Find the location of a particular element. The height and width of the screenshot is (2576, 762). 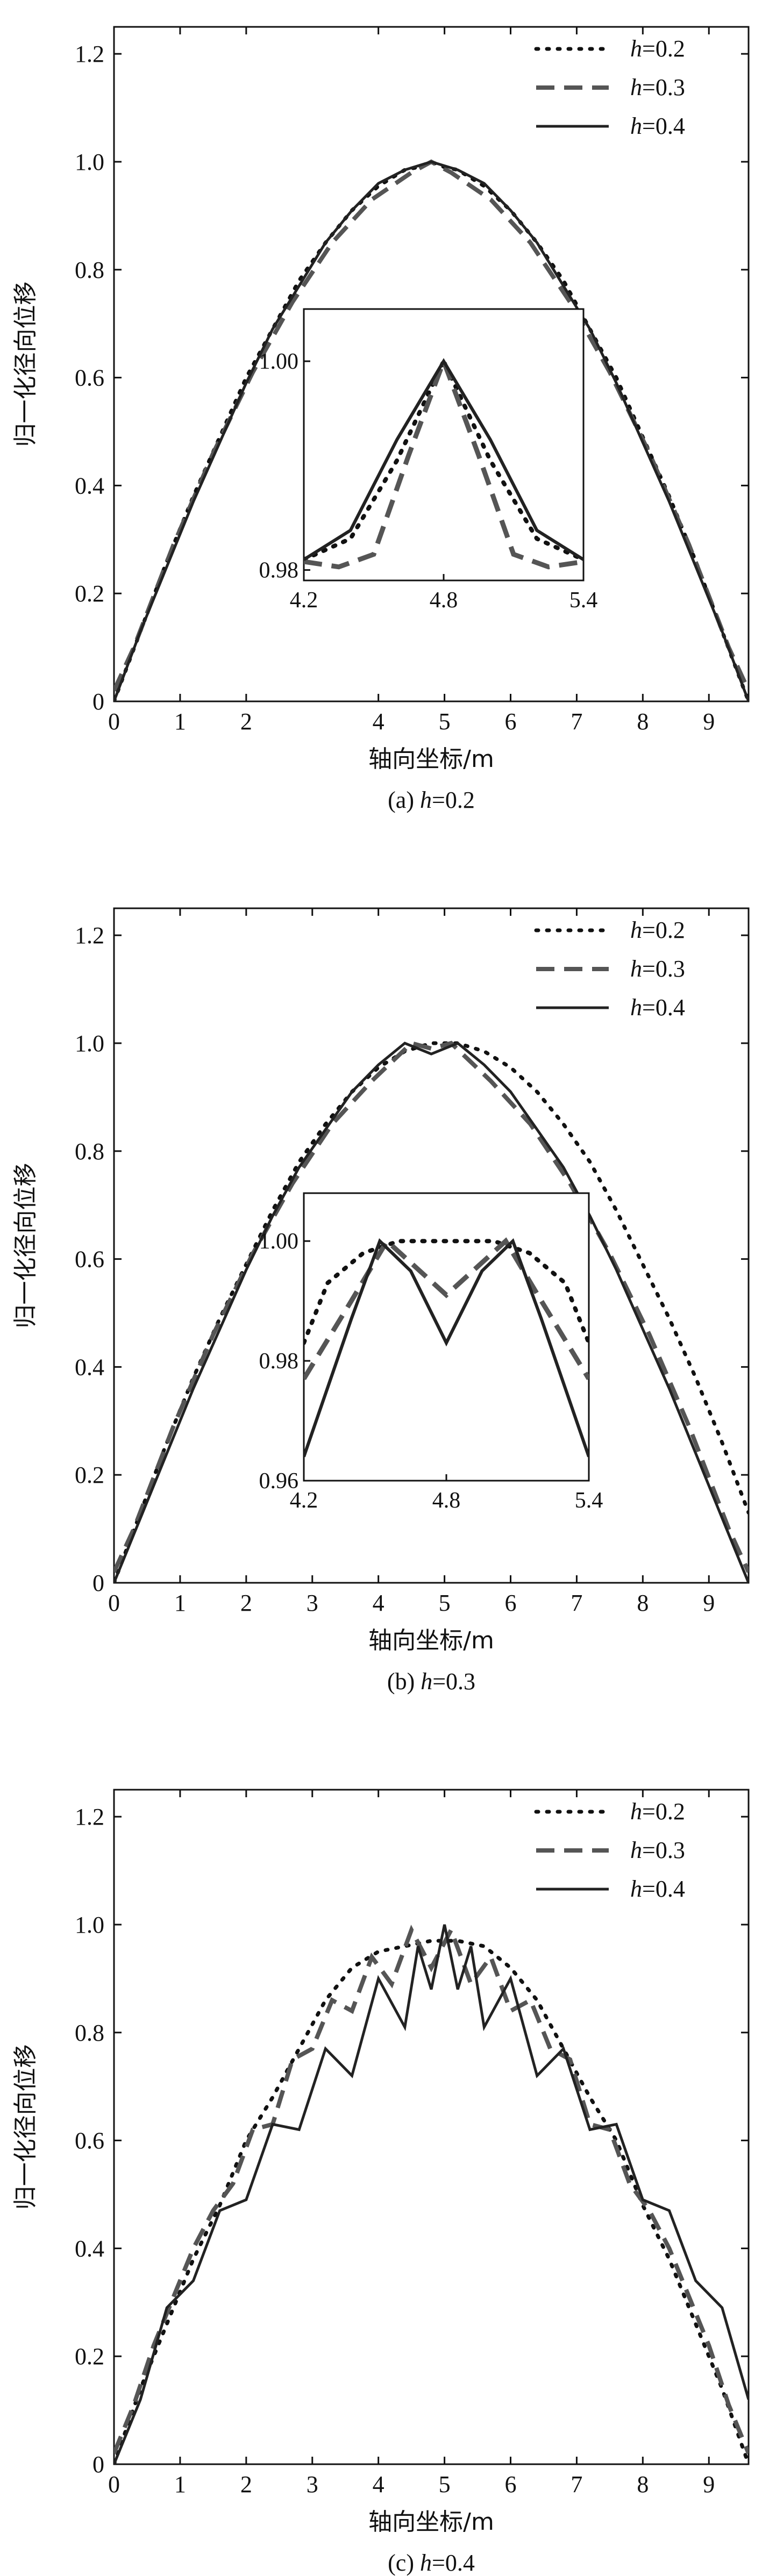

caption: (a) h=0.2 is located at coordinates (431, 800).